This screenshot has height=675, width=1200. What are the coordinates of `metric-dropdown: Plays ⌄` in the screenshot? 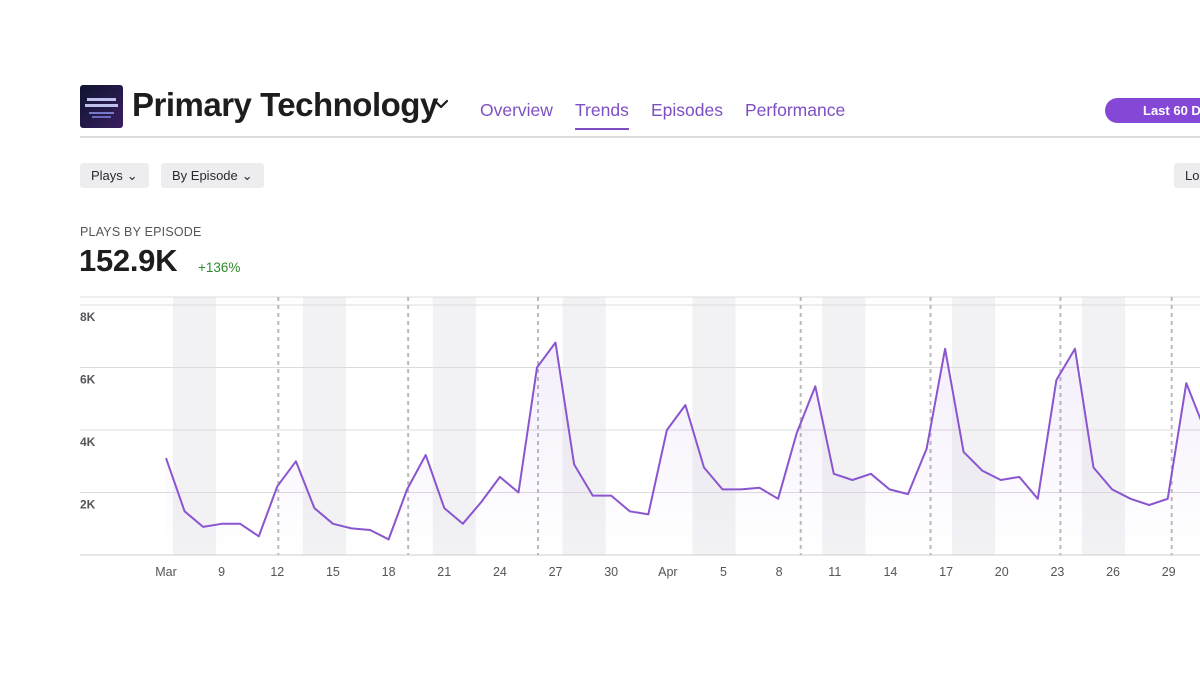 It's located at (114, 175).